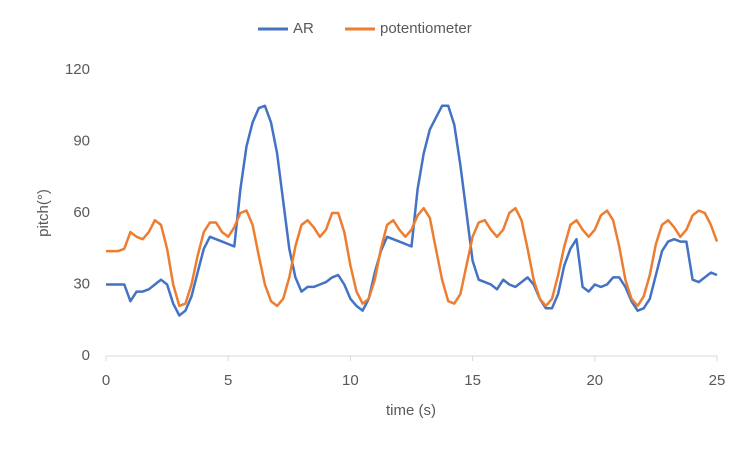 The height and width of the screenshot is (455, 750). What do you see at coordinates (426, 28) in the screenshot?
I see `legend-label: potentiometer` at bounding box center [426, 28].